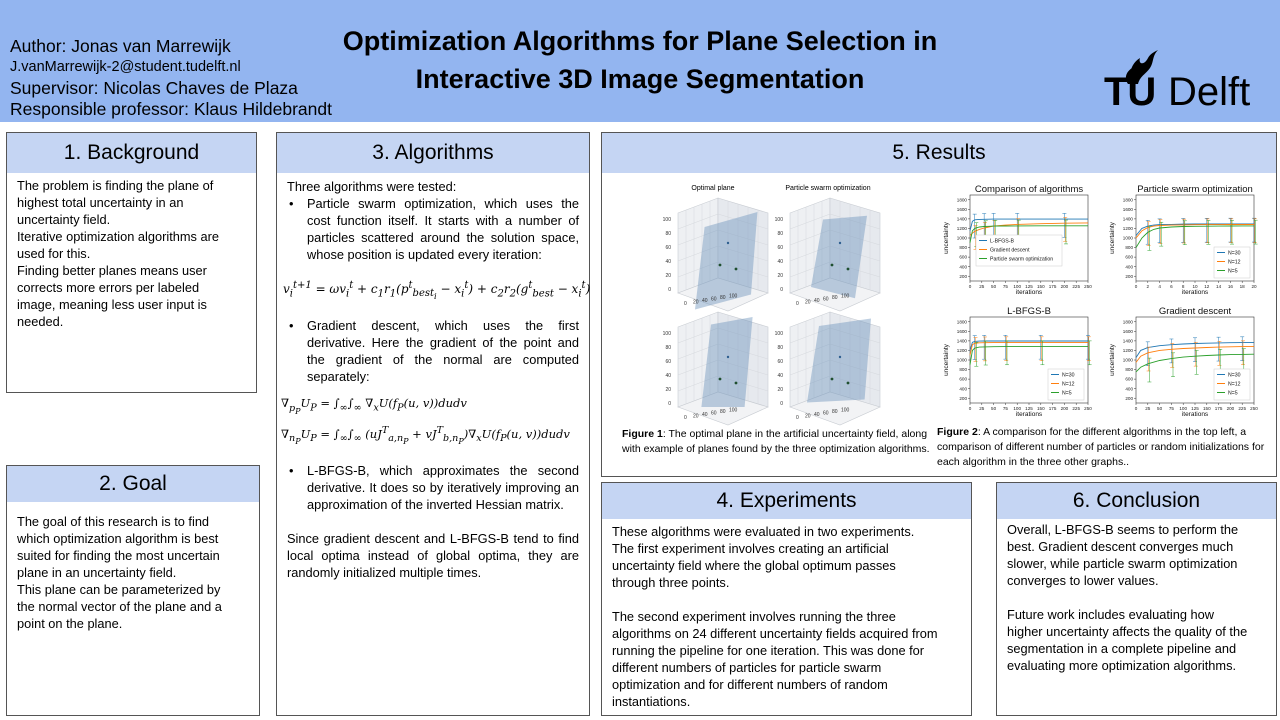 Image resolution: width=1280 pixels, height=720 pixels. What do you see at coordinates (668, 390) in the screenshot?
I see `fig1-tick-label: 20` at bounding box center [668, 390].